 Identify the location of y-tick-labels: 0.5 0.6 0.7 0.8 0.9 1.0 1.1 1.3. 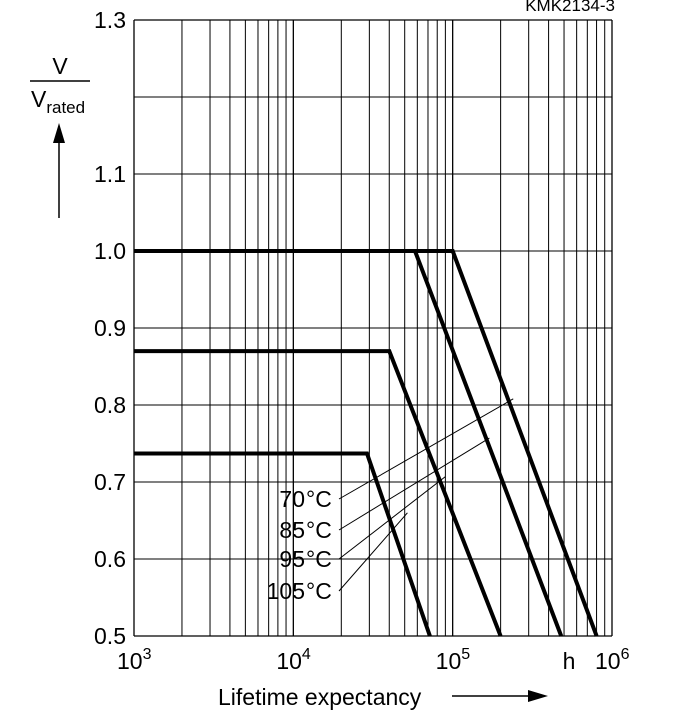
(110, 328).